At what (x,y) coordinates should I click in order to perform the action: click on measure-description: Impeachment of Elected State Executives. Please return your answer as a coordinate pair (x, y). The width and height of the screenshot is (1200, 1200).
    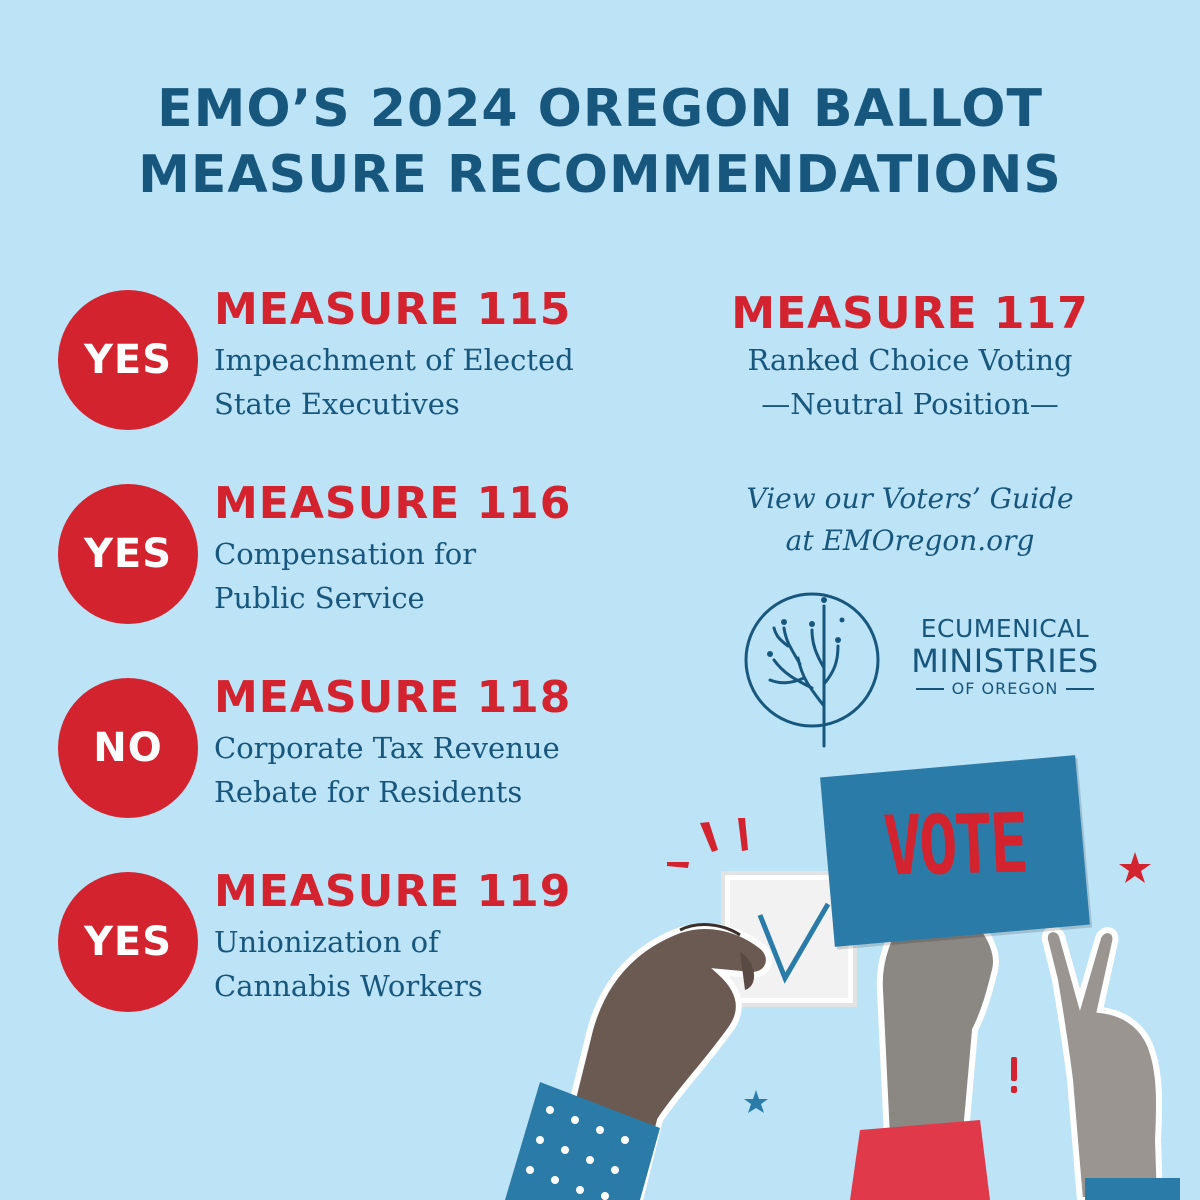
    Looking at the image, I should click on (394, 382).